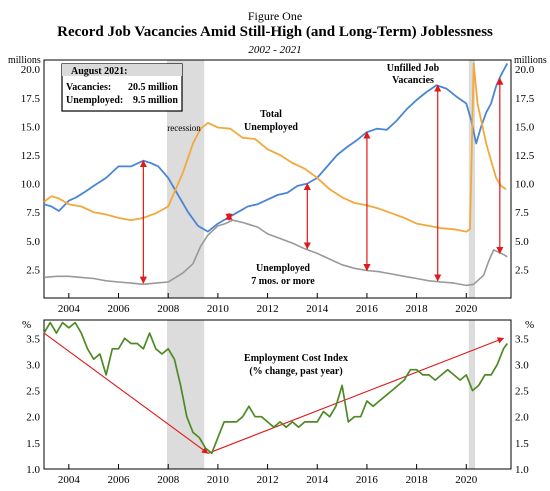  Describe the element at coordinates (218, 309) in the screenshot. I see `x-tick-label-top: 2010` at that location.